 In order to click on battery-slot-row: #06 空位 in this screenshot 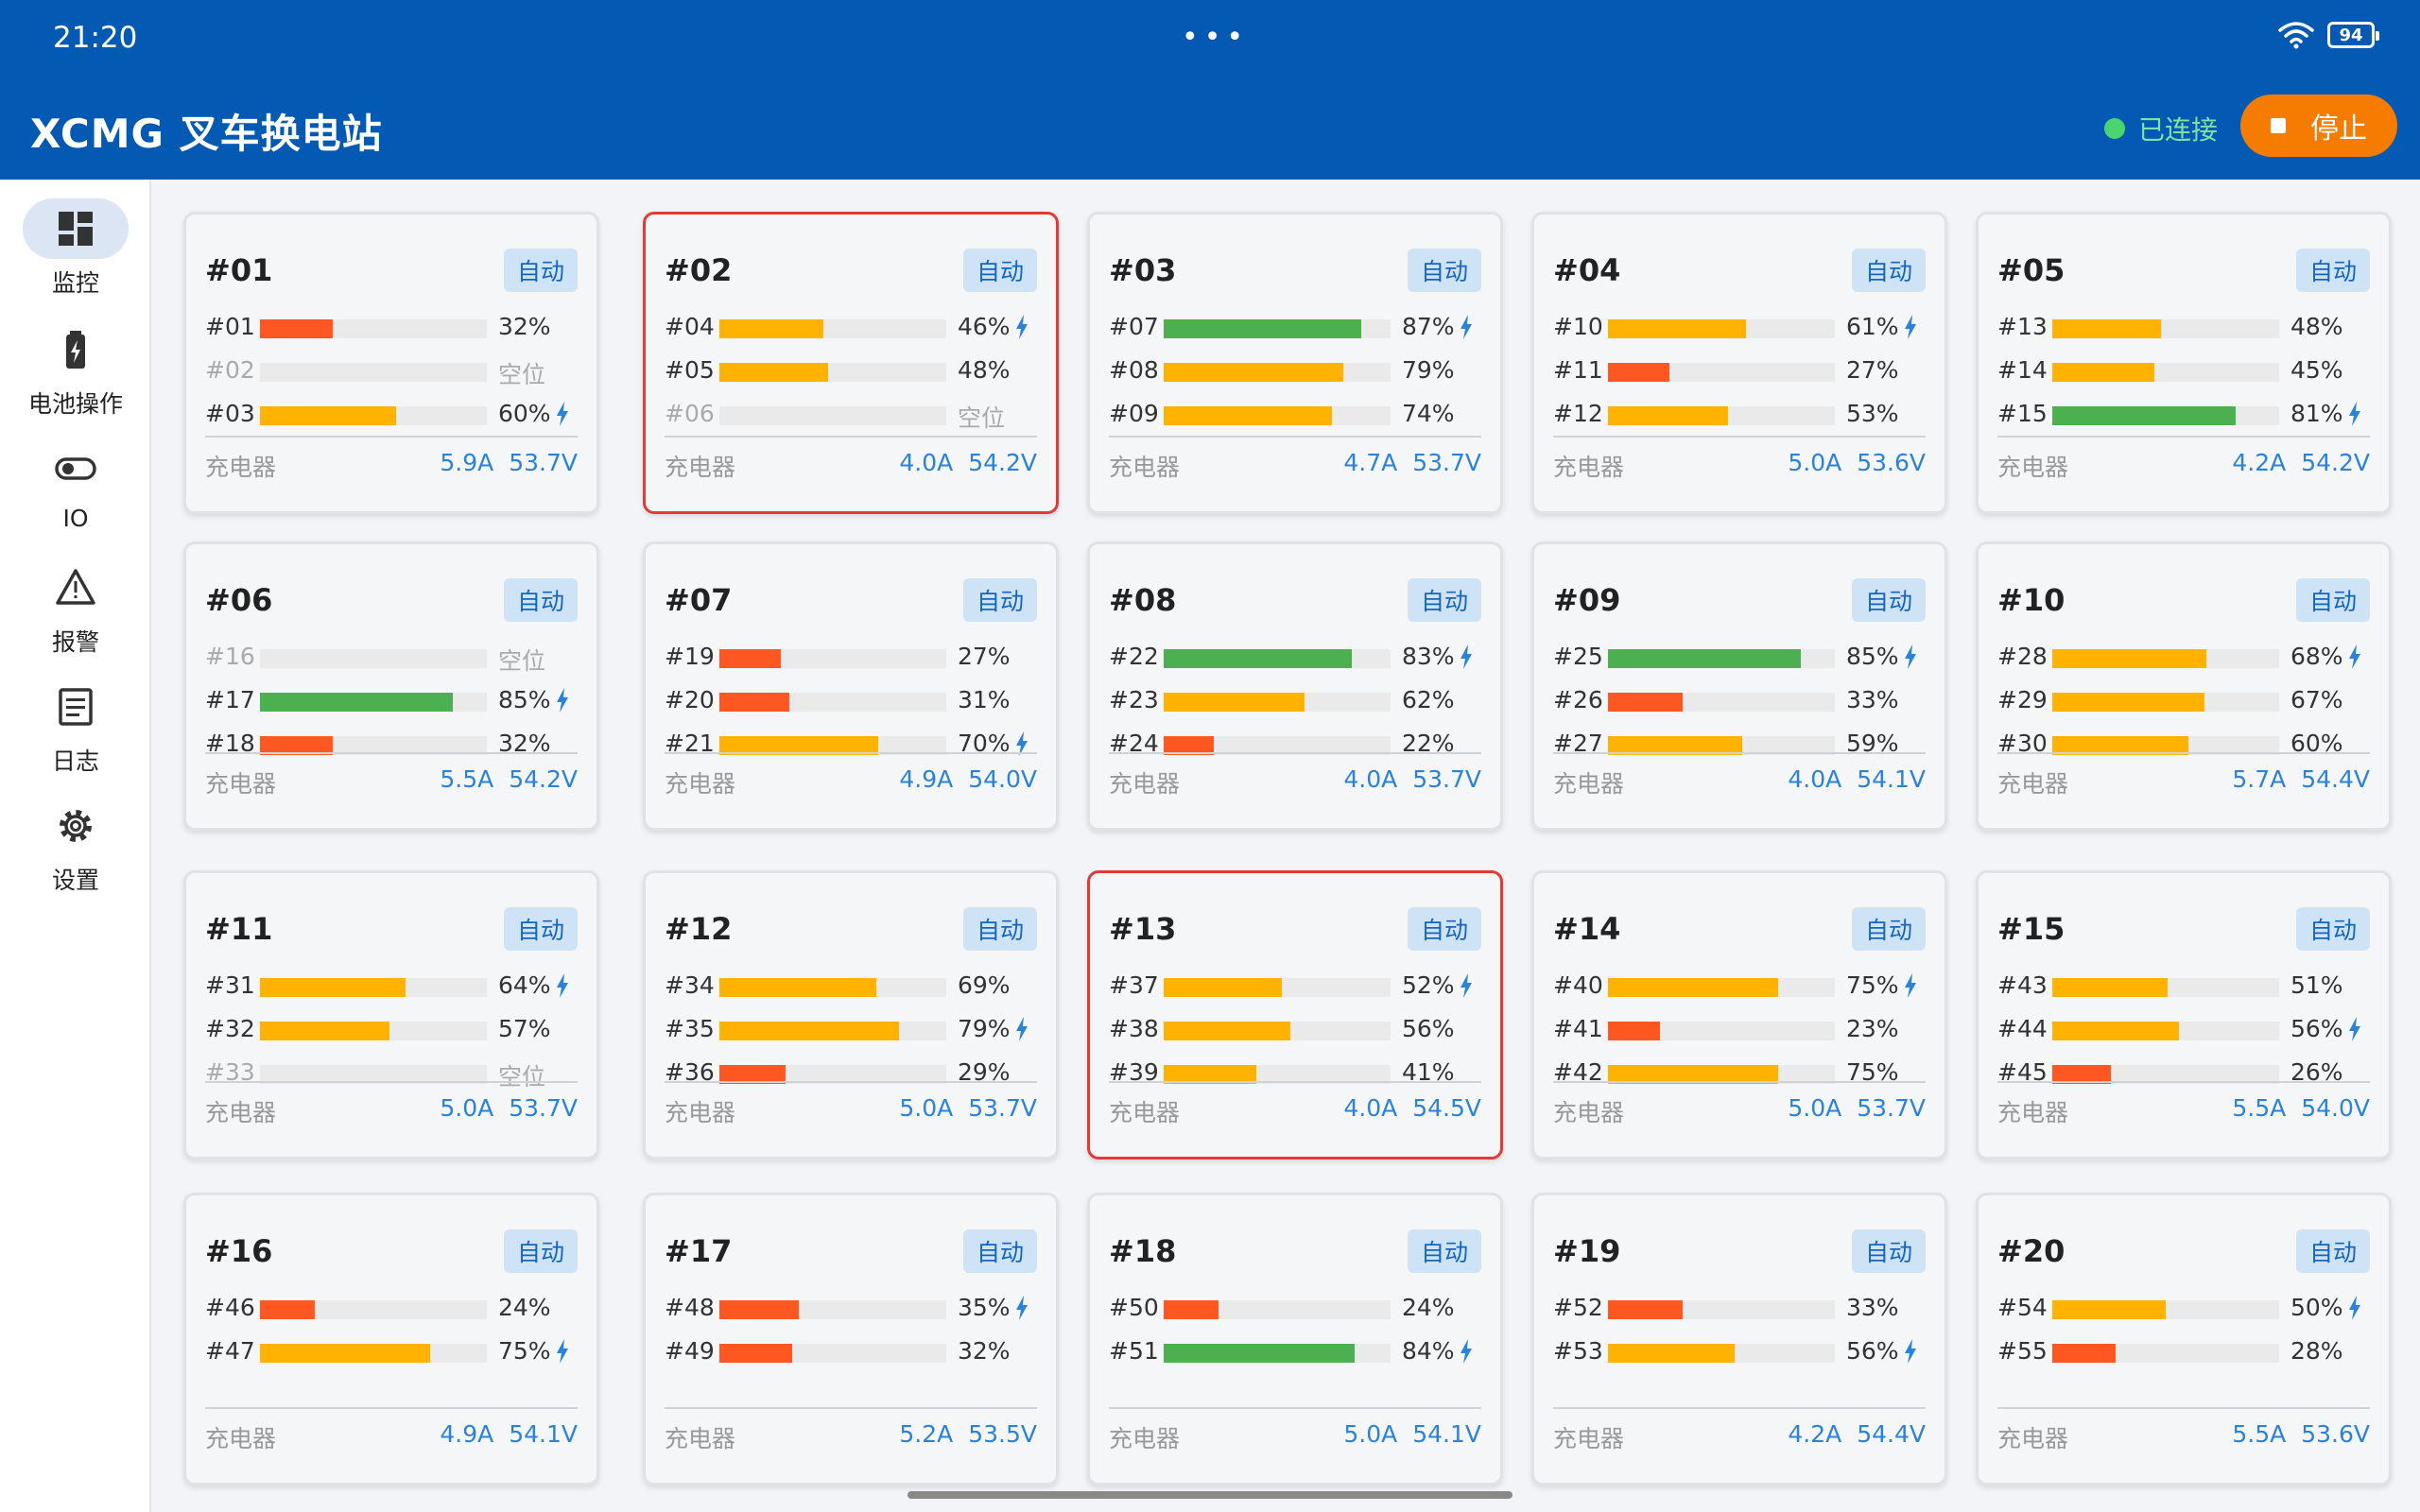, I will do `click(851, 415)`.